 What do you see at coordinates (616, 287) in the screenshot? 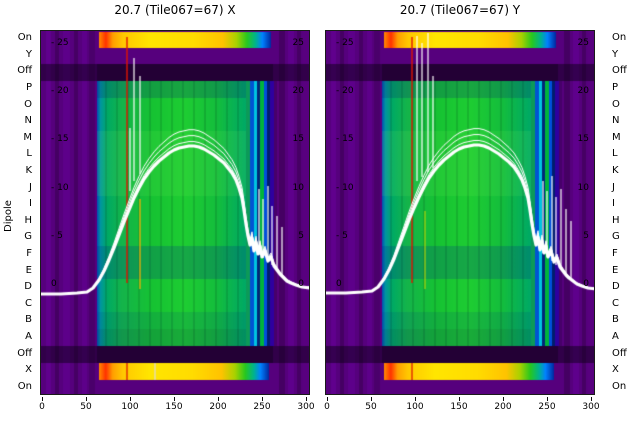
I see `dipole-label-right: D` at bounding box center [616, 287].